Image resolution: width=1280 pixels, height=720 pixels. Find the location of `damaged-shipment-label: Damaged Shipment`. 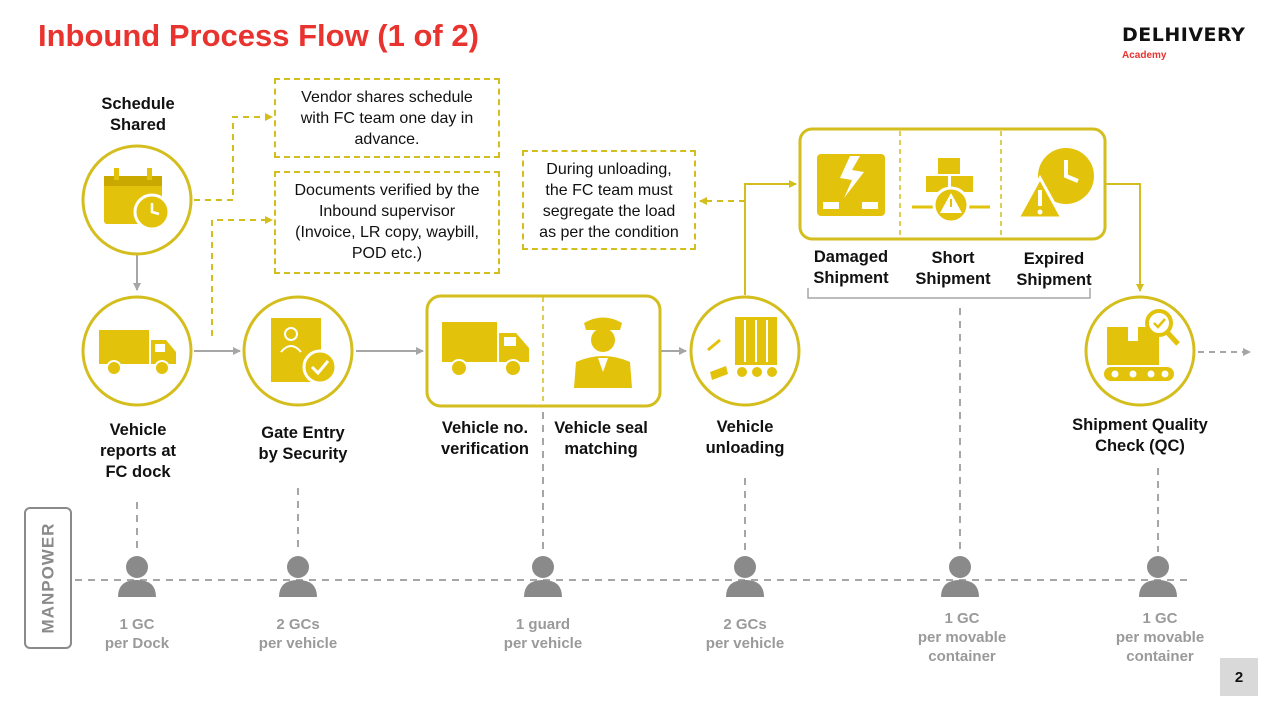

damaged-shipment-label: Damaged Shipment is located at coordinates (851, 267).